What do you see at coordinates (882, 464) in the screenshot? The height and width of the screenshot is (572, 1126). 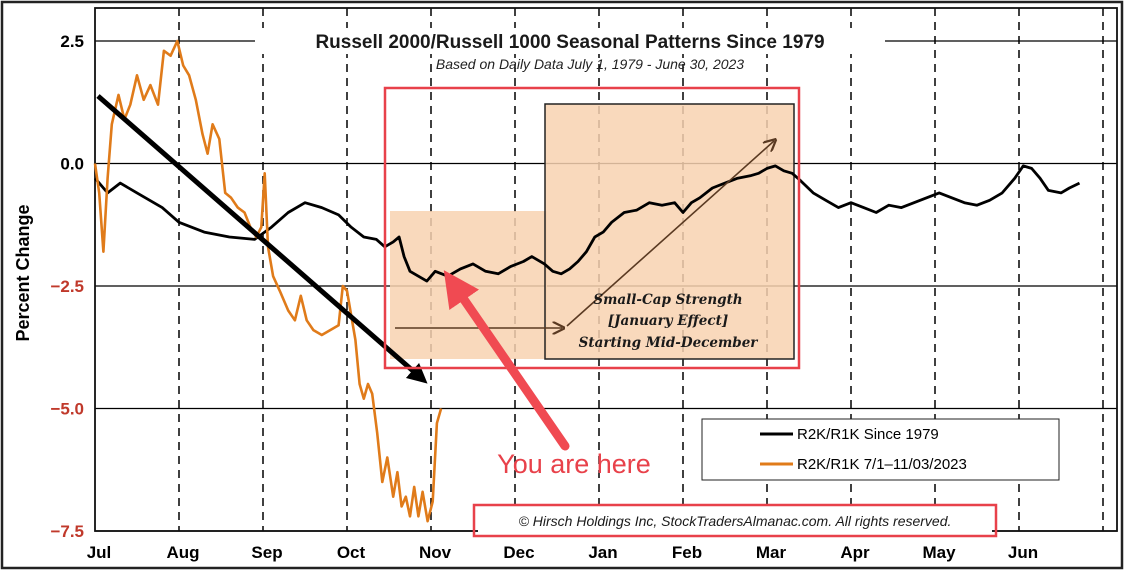 I see `legend-label-2: R2K/R1K 7/1–11/03/2023` at bounding box center [882, 464].